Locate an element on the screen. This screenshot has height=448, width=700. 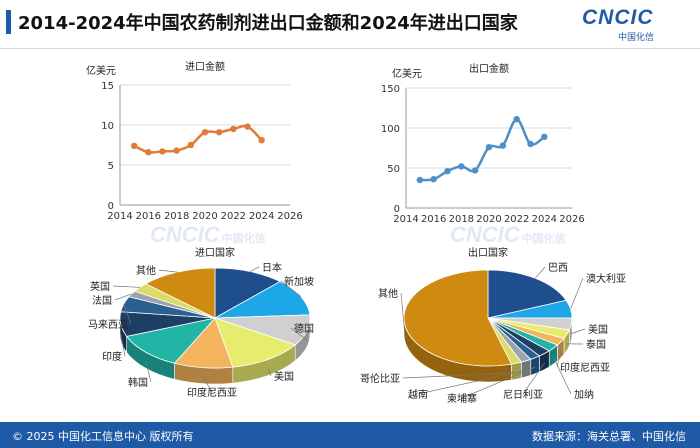
y-tick-label: 50 is located at coordinates (393, 169).